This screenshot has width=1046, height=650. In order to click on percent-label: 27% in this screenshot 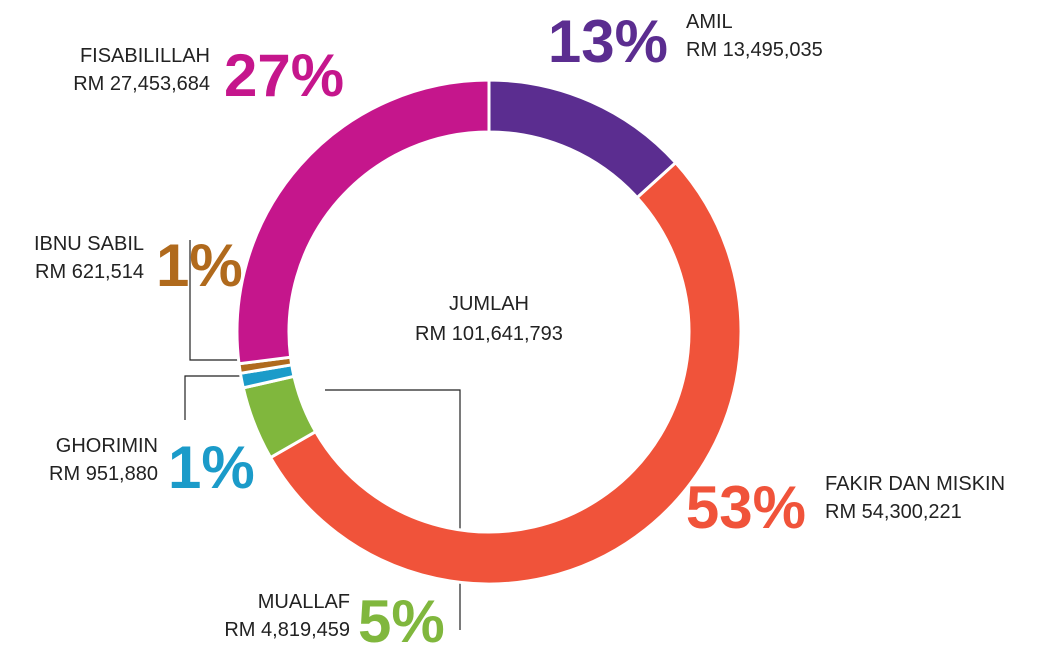, I will do `click(284, 75)`.